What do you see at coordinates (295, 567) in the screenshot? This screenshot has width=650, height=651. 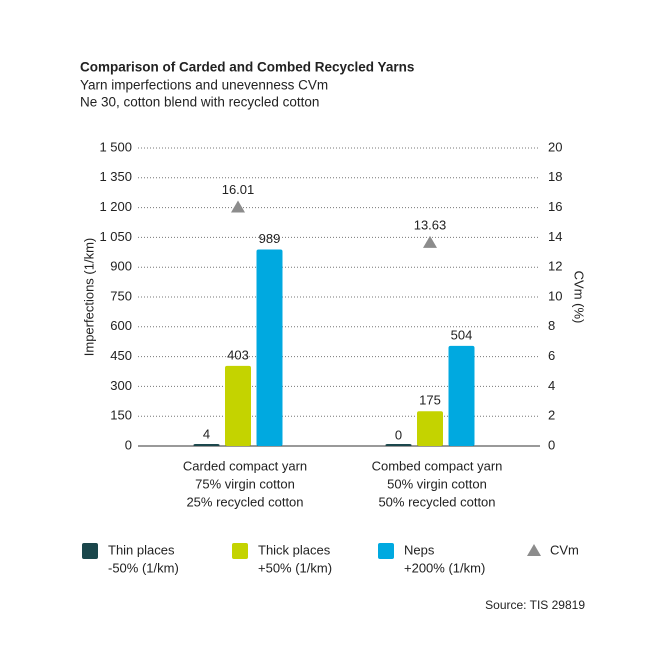 I see `legend-label: +50% (1/km)` at bounding box center [295, 567].